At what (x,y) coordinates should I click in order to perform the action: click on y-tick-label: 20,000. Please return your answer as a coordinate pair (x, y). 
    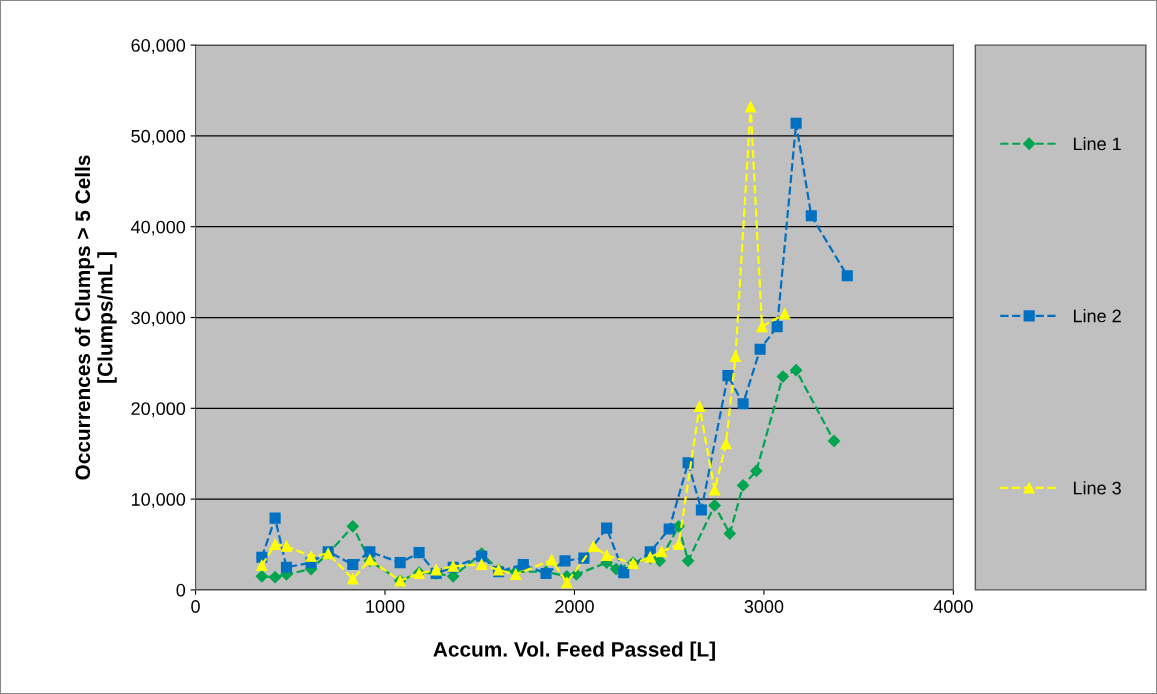
    Looking at the image, I should click on (158, 410).